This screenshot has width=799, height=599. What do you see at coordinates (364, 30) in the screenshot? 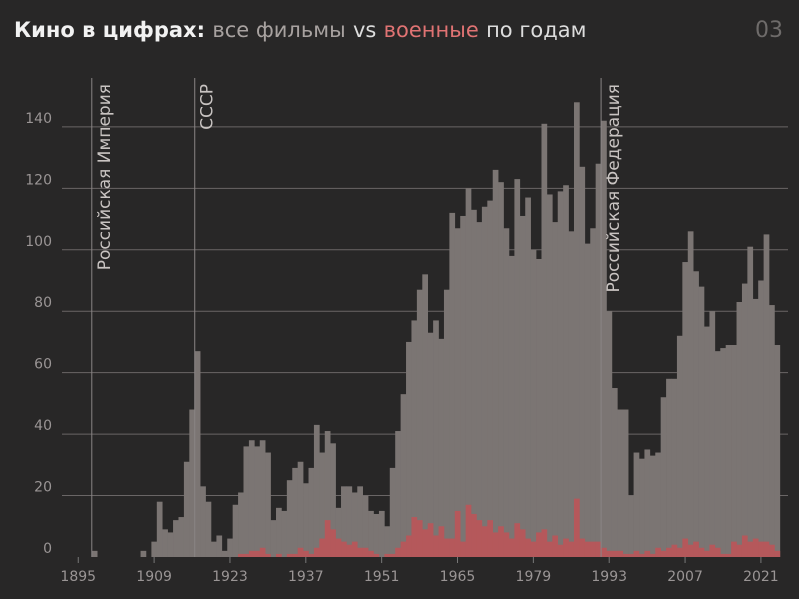
I see `title-part: vs` at bounding box center [364, 30].